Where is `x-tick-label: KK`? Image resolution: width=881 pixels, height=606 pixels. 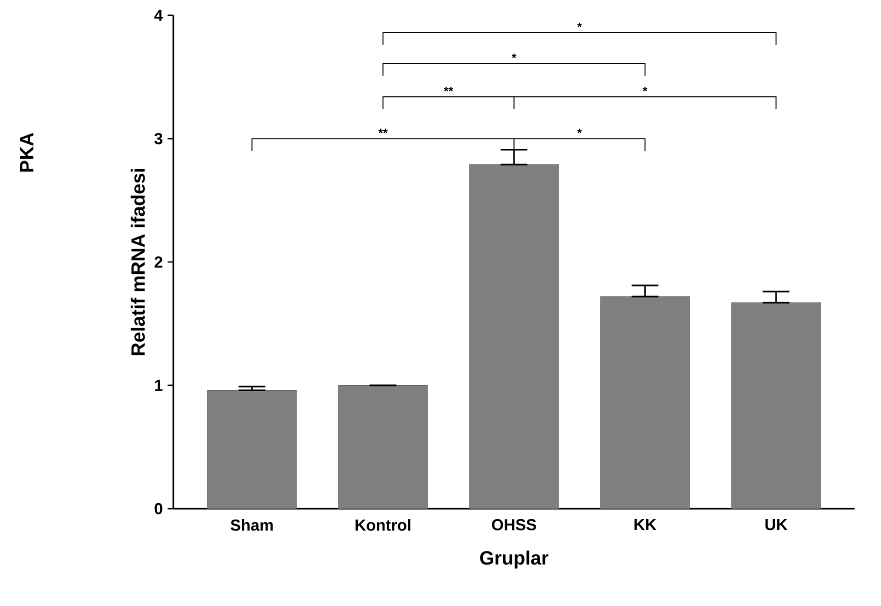 x-tick-label: KK is located at coordinates (645, 524).